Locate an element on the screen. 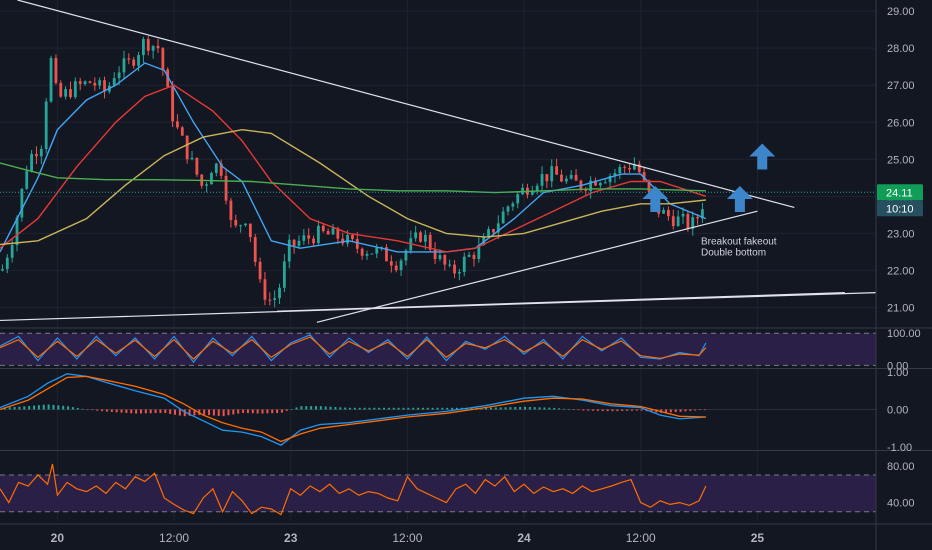 This screenshot has width=932, height=550. stochastic-rsi-pane is located at coordinates (438, 349).